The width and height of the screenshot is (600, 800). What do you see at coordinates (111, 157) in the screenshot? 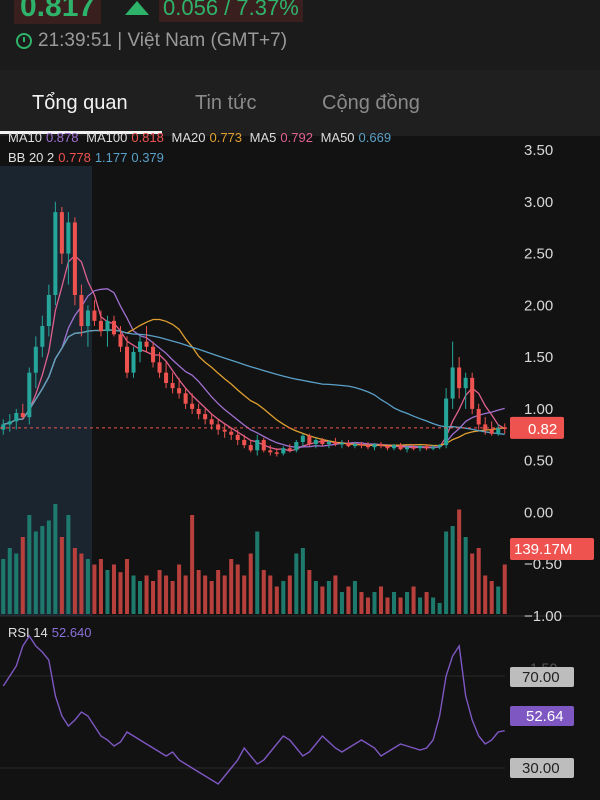
I see `bb-upper: 1.177` at bounding box center [111, 157].